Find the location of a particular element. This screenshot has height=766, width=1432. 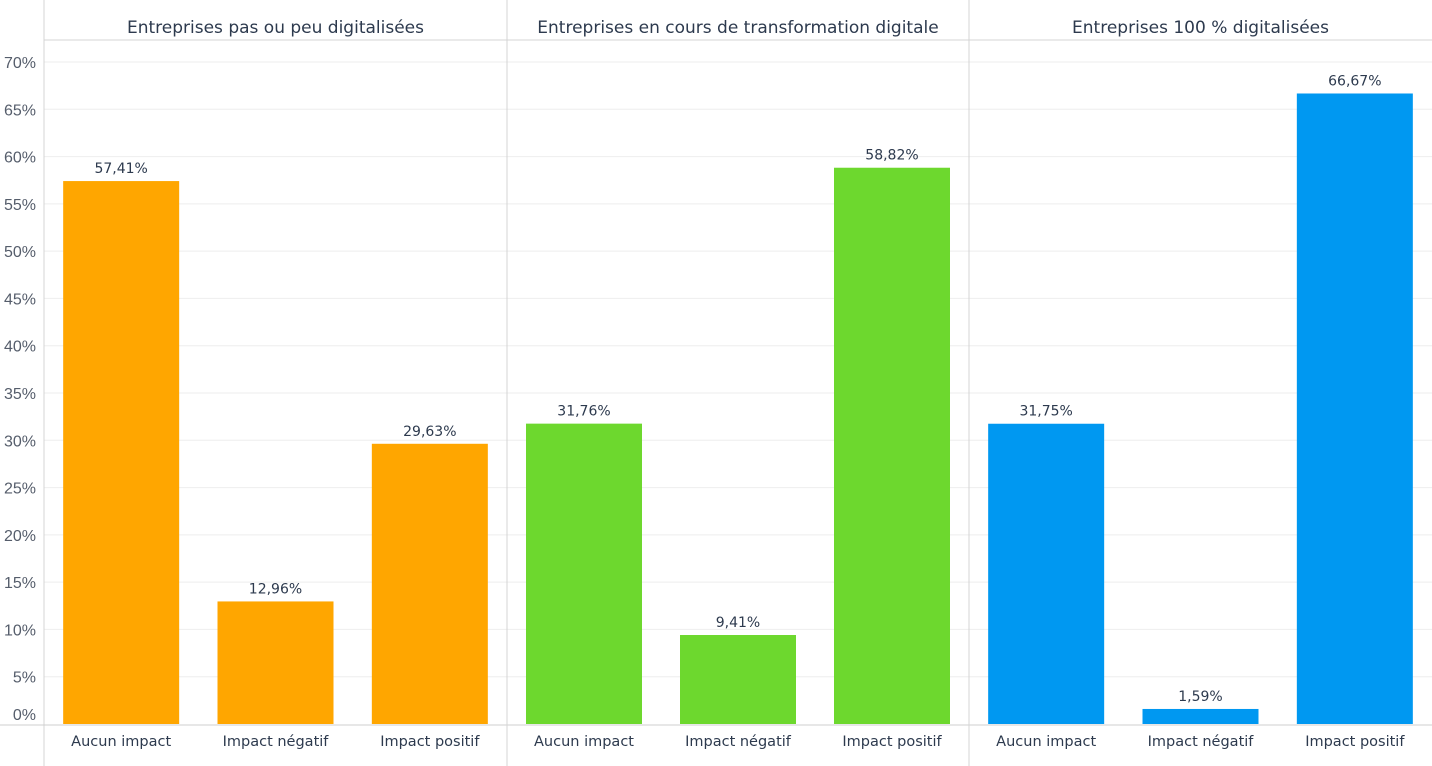

data-label: 66,67% is located at coordinates (1354, 81).